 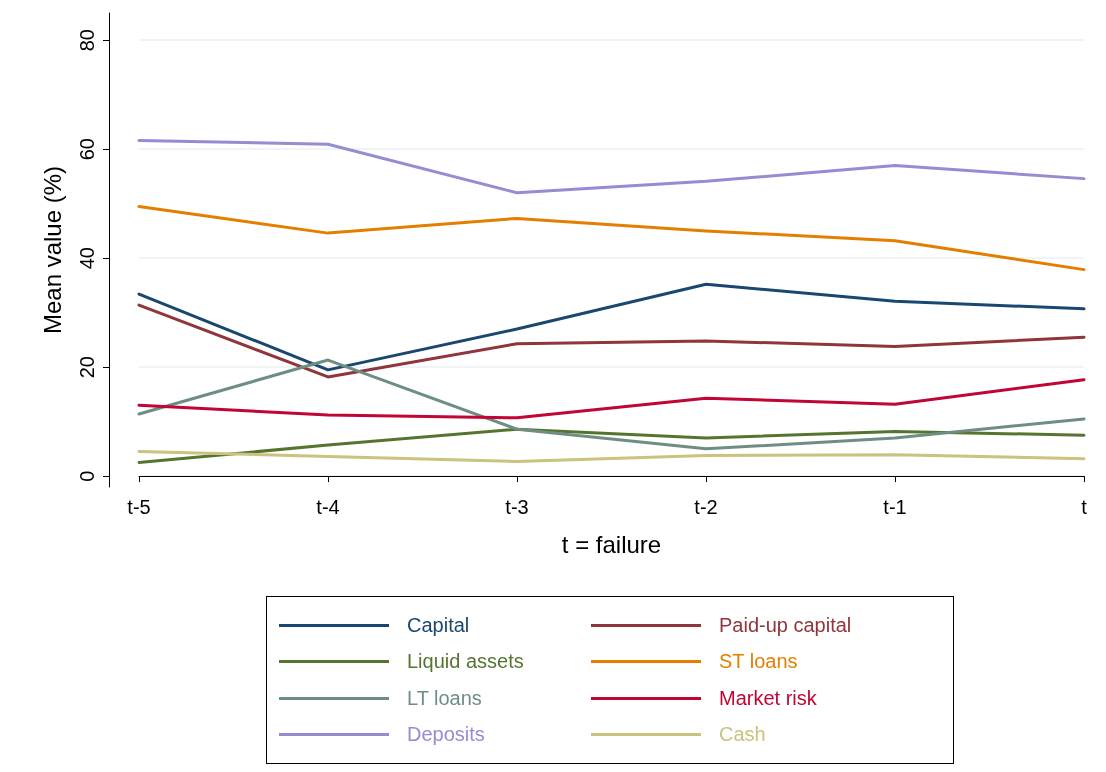 What do you see at coordinates (328, 507) in the screenshot?
I see `x-tick-label: t-4` at bounding box center [328, 507].